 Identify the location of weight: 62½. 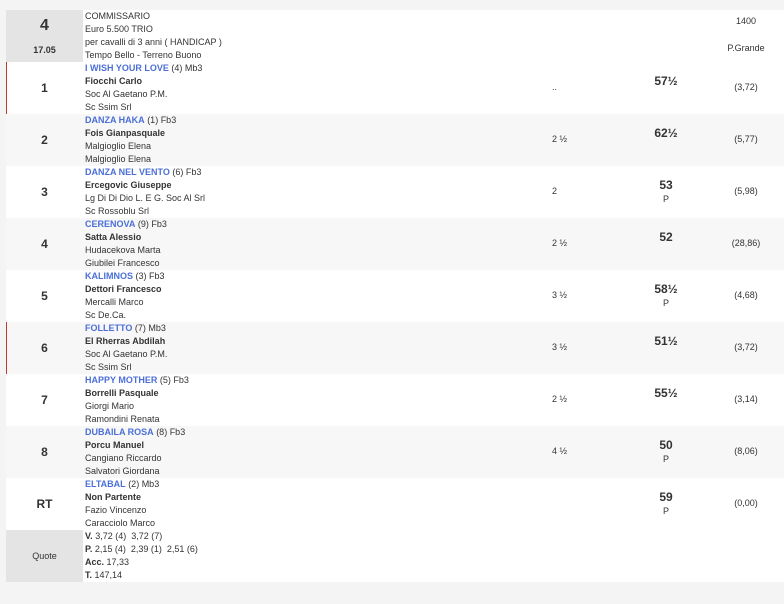
(666, 133).